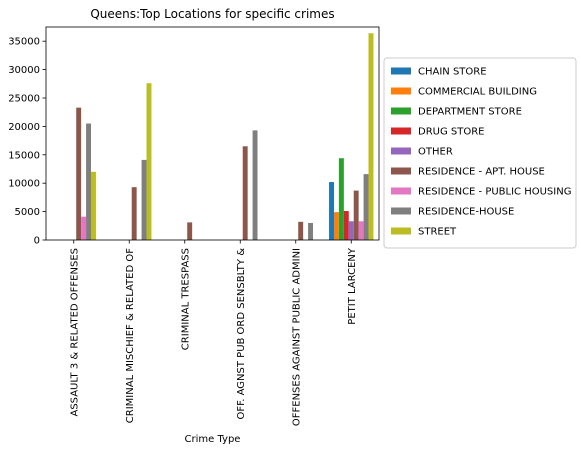  What do you see at coordinates (466, 212) in the screenshot?
I see `legend-label: RESIDENCE-HOUSE` at bounding box center [466, 212].